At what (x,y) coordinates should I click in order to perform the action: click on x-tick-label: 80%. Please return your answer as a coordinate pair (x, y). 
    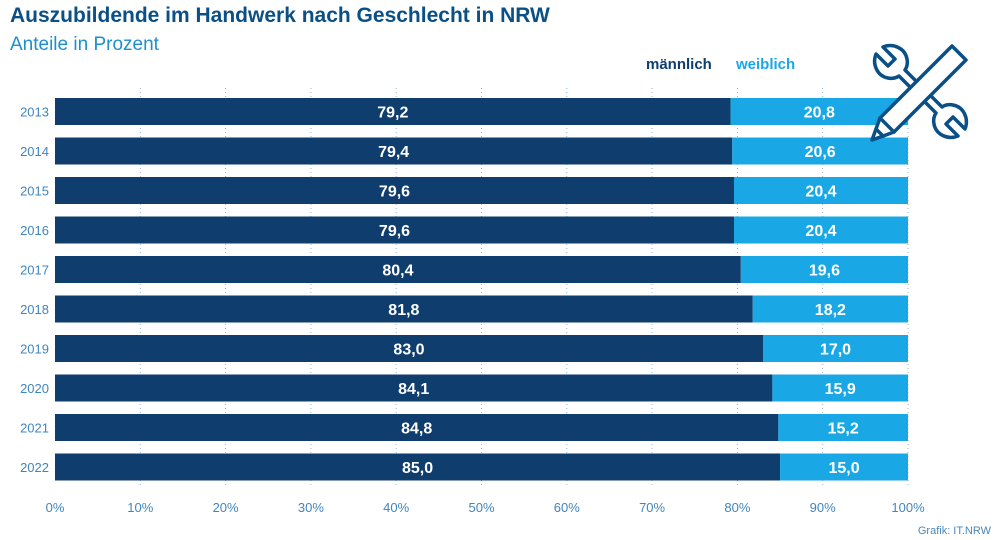
    Looking at the image, I should click on (737, 507).